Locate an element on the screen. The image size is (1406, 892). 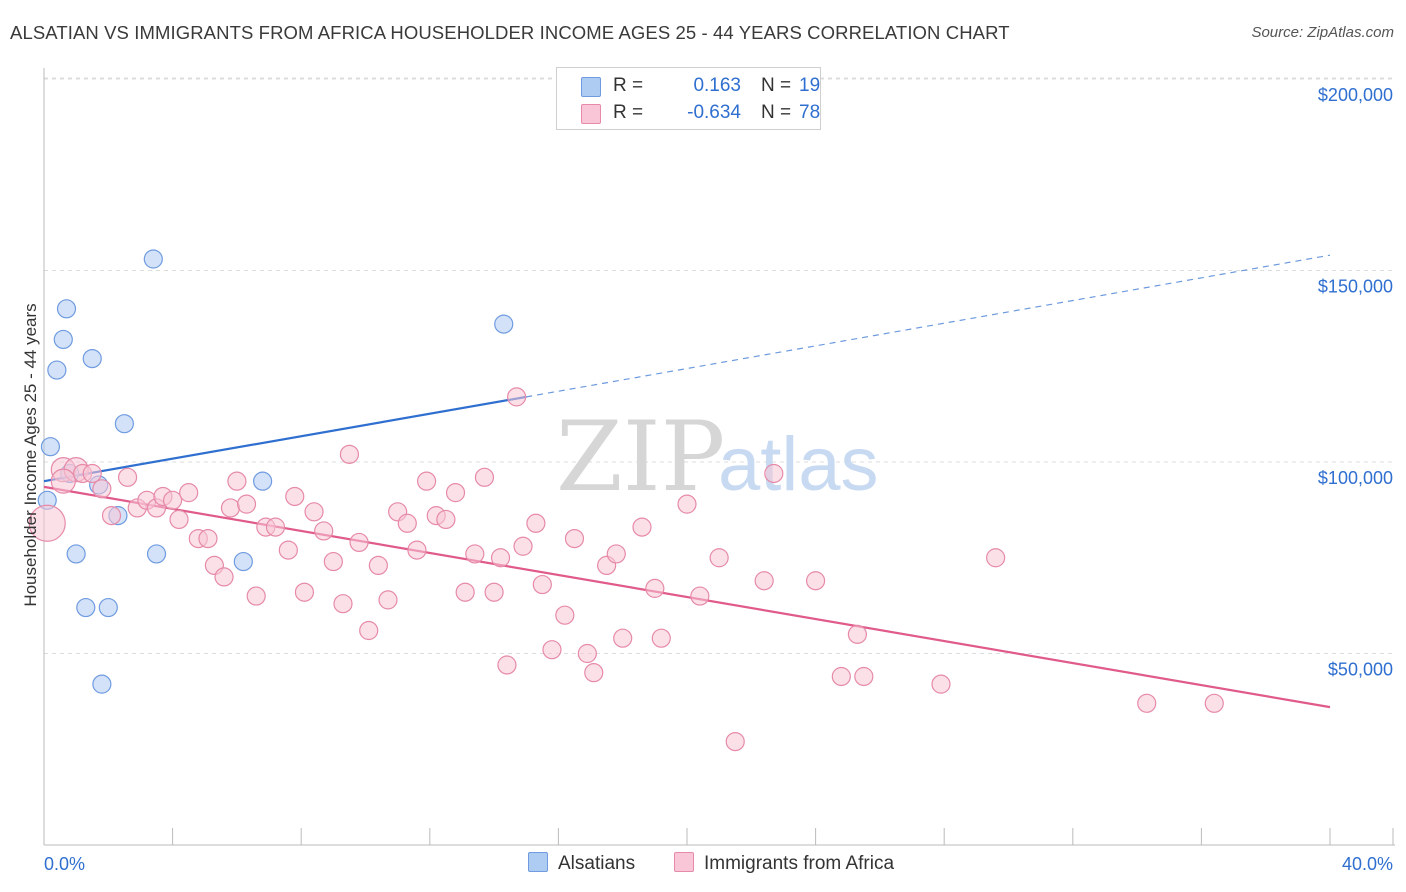
legend-swatch-immigrants is located at coordinates (591, 114).